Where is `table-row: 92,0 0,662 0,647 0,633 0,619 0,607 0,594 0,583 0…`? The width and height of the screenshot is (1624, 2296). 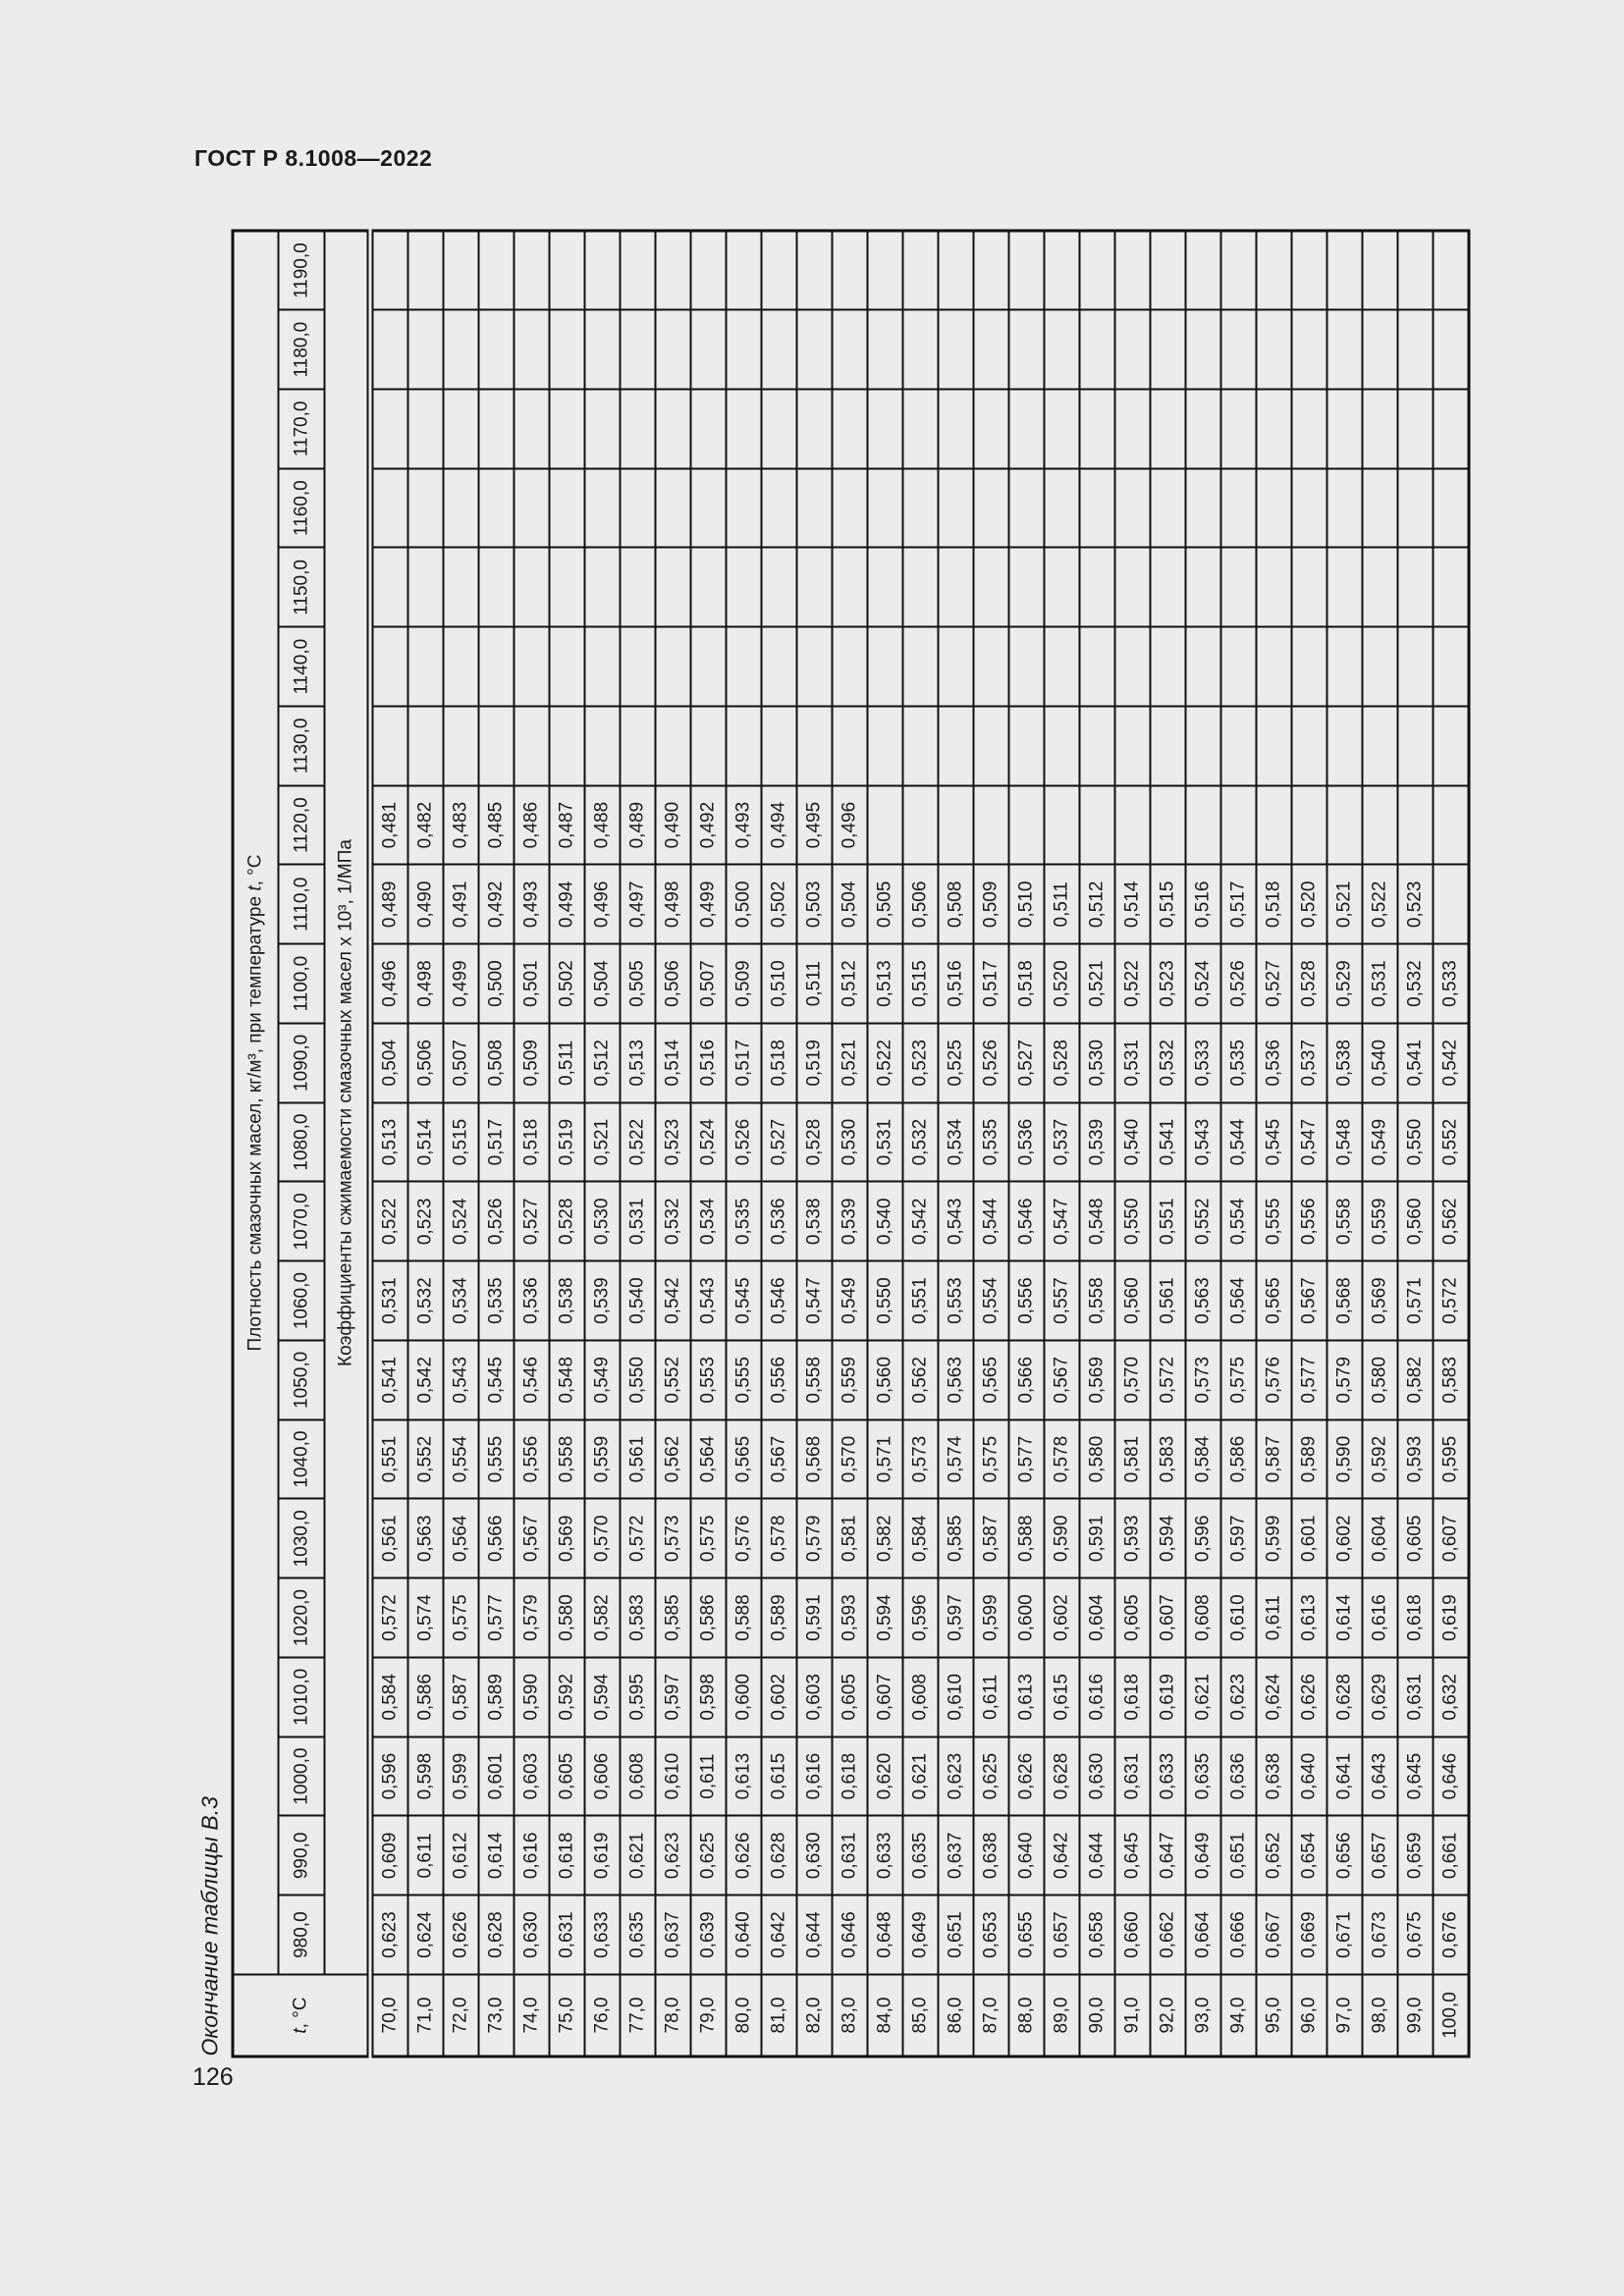
table-row: 92,0 0,662 0,647 0,633 0,619 0,607 0,594 0,583 0… is located at coordinates (1168, 1143).